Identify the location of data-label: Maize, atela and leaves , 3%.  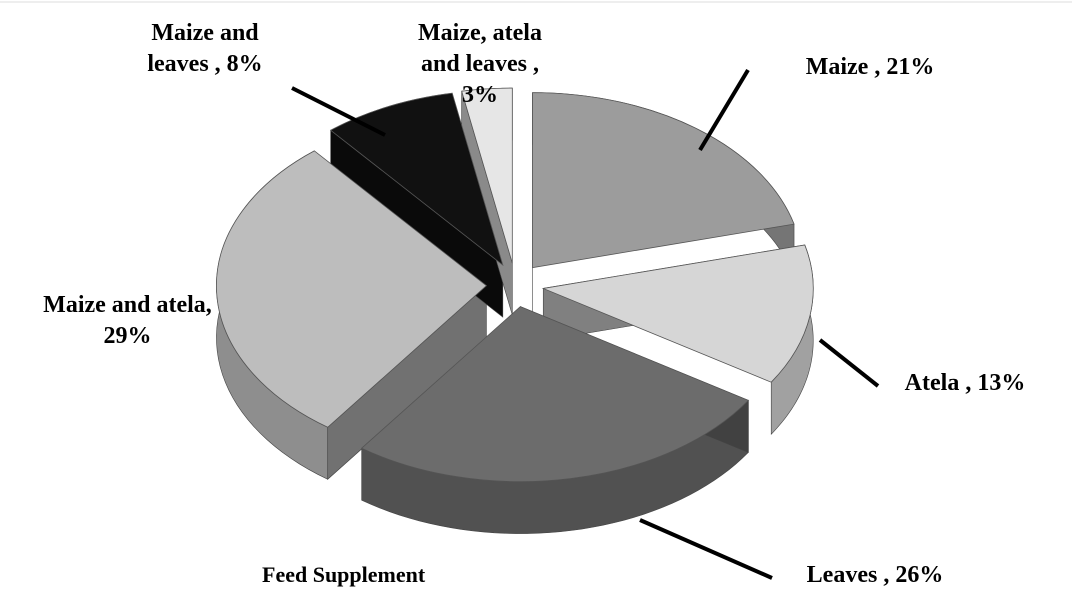
(480, 64).